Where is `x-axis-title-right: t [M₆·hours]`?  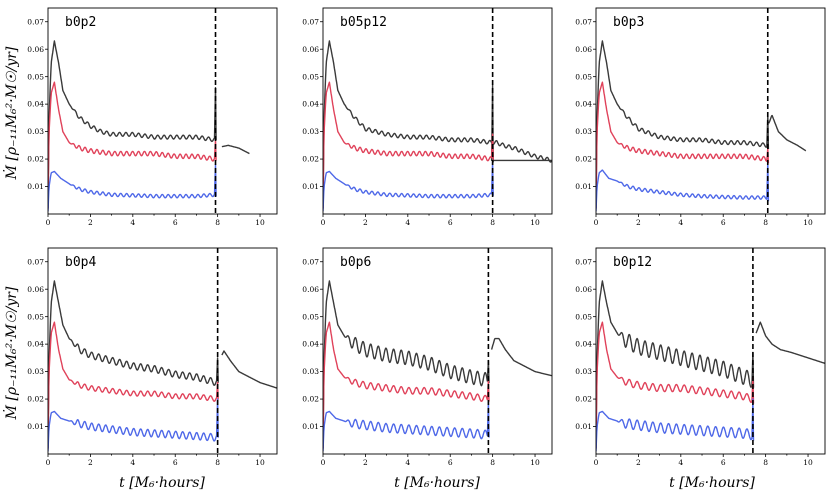 x-axis-title-right: t [M₆·hours] is located at coordinates (712, 483).